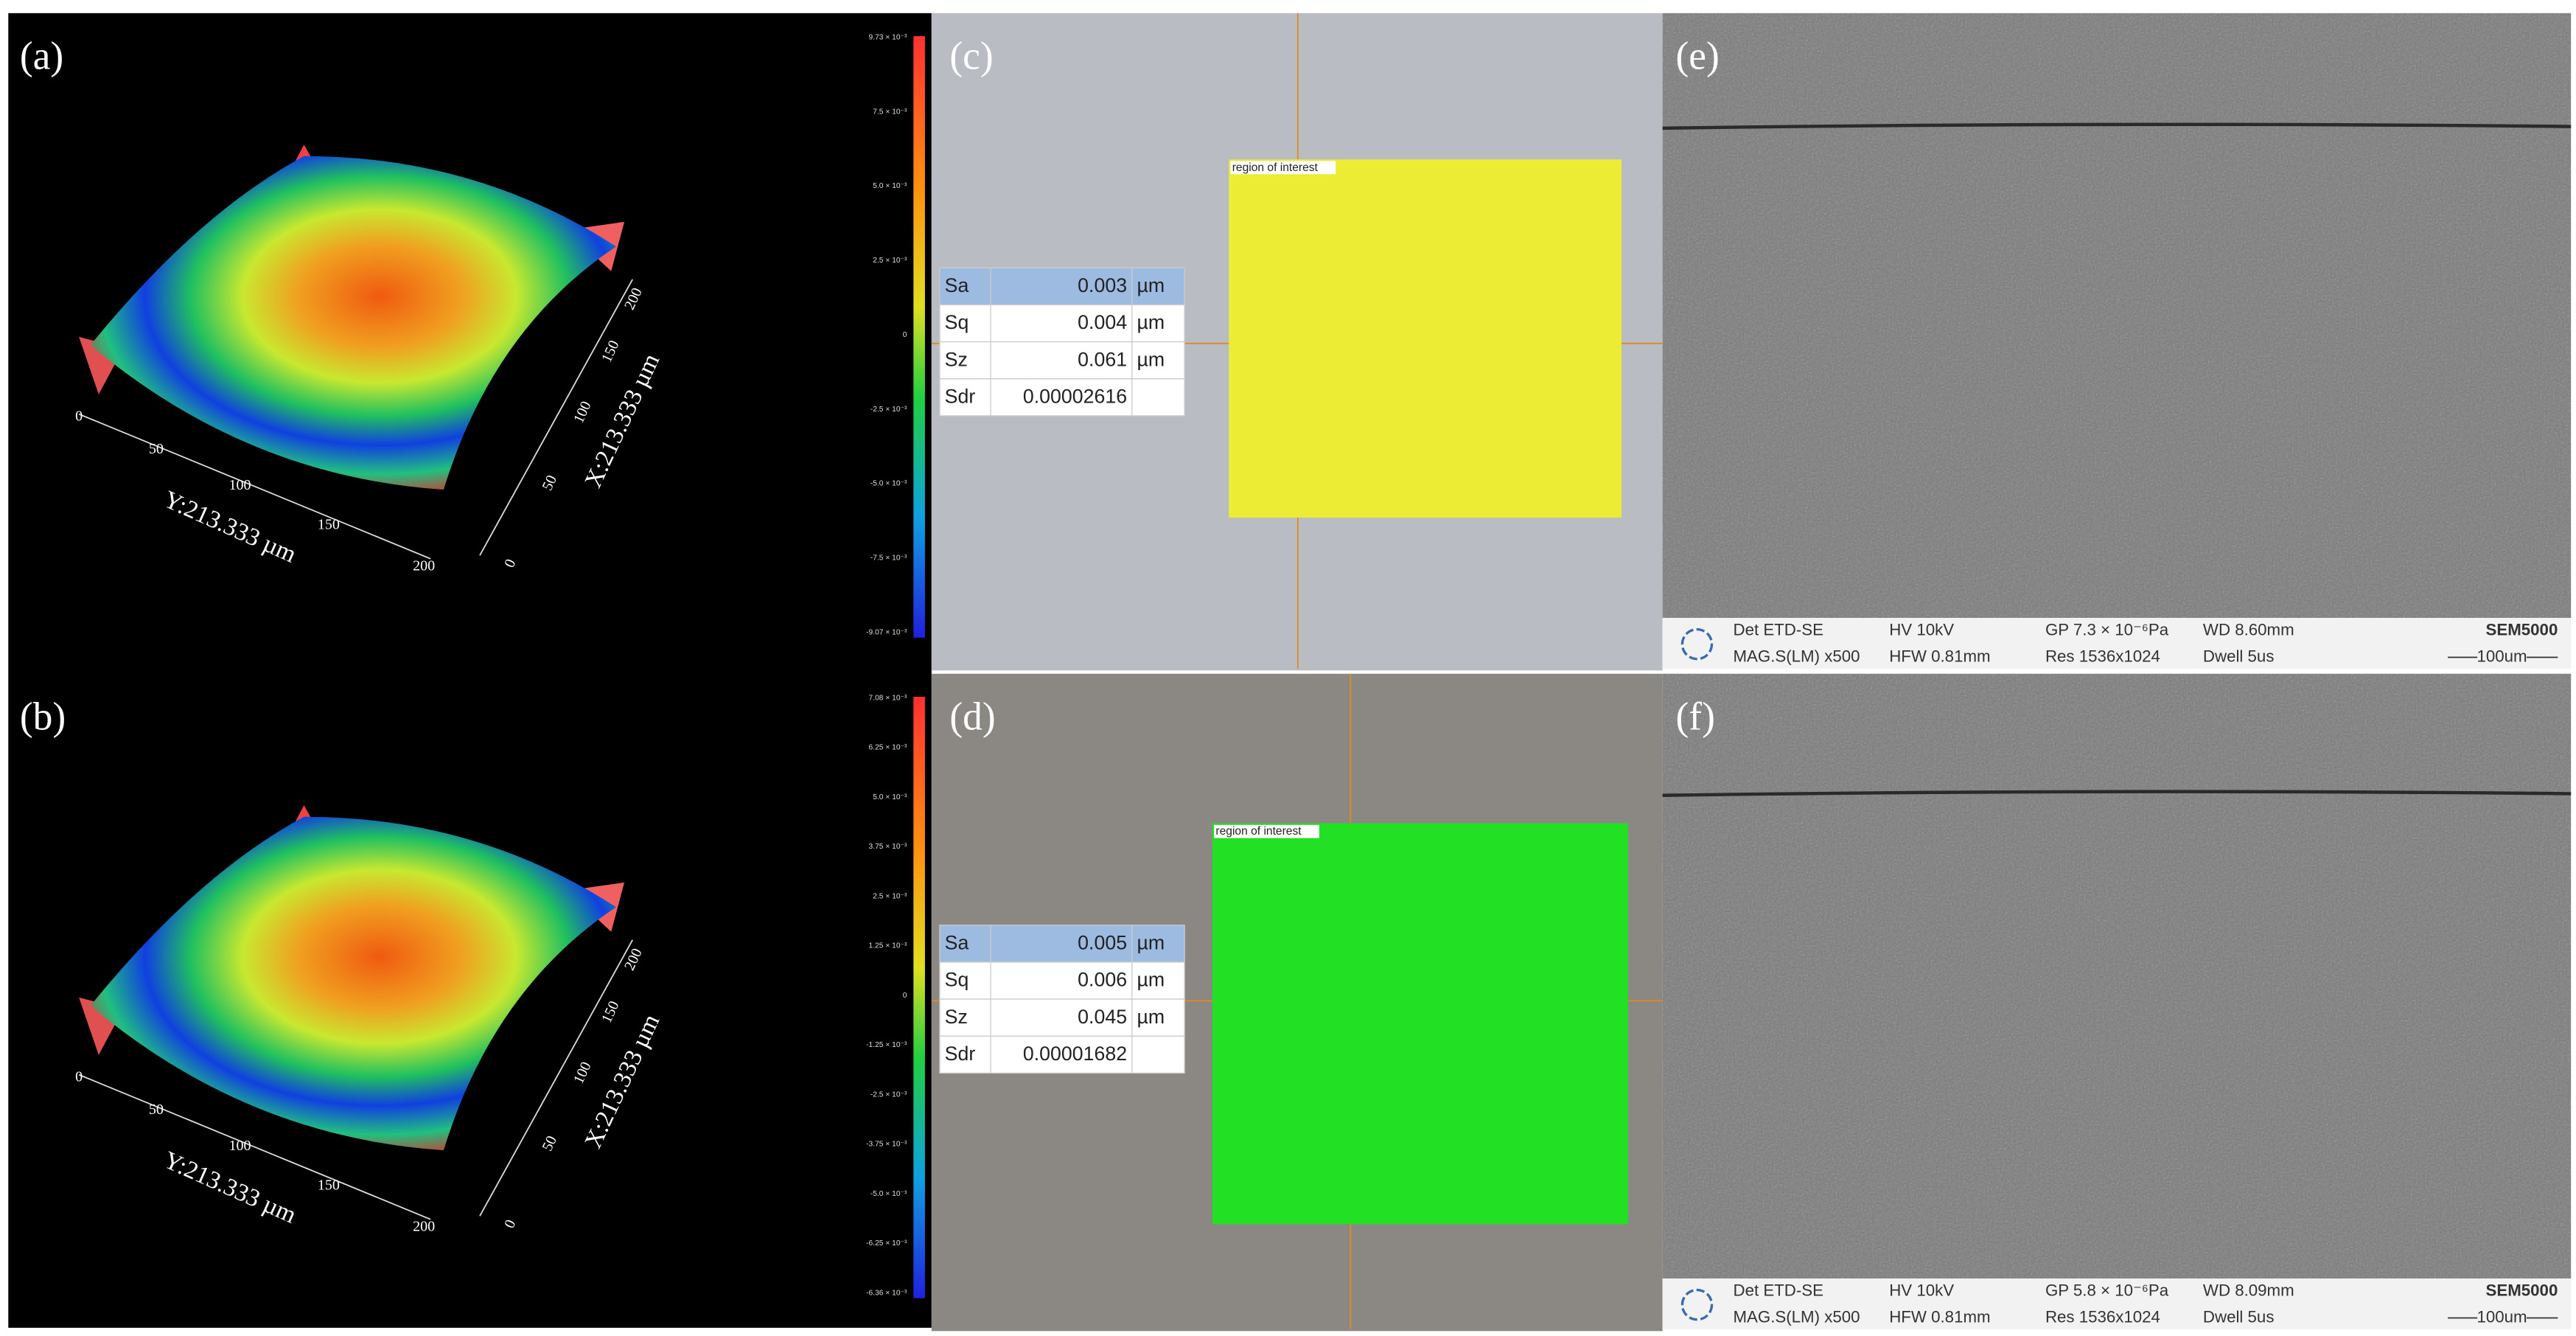 The width and height of the screenshot is (2576, 1336). Describe the element at coordinates (1102, 322) in the screenshot. I see `table-cell: 0.004` at that location.